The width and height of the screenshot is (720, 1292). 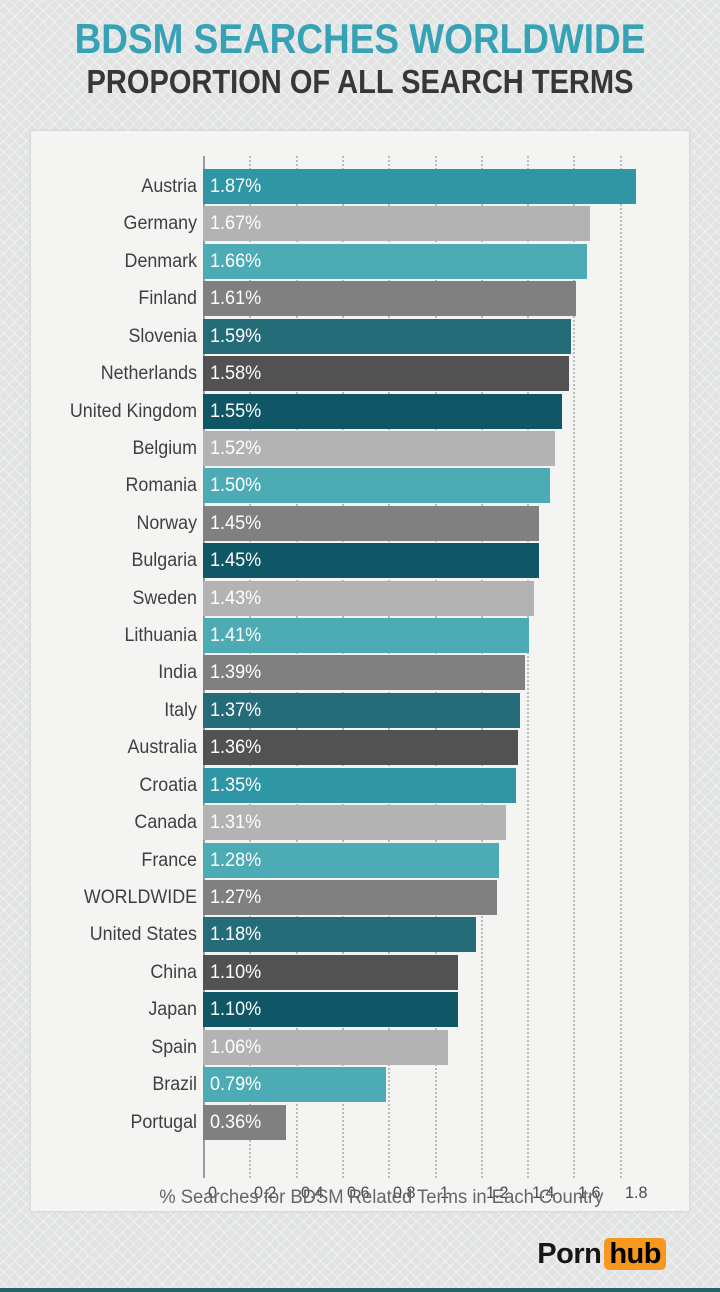 I want to click on bar-value-label: 1.55%, so click(x=236, y=411).